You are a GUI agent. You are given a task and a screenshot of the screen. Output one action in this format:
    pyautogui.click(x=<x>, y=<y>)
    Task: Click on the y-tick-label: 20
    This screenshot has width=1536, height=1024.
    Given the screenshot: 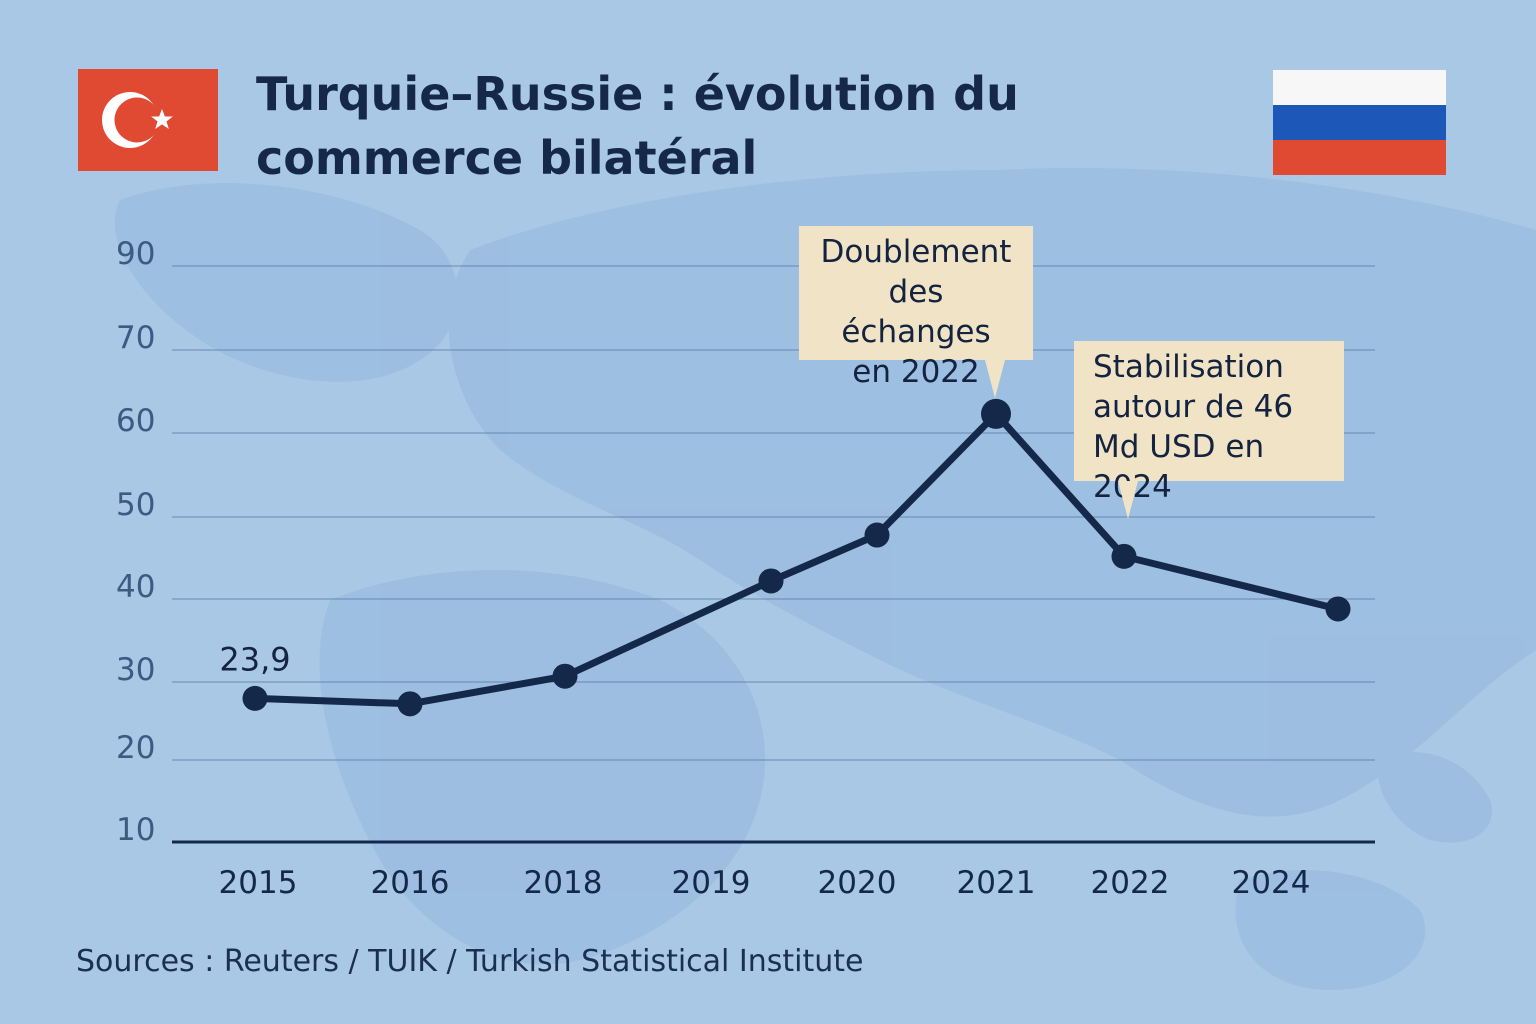 What is the action you would take?
    pyautogui.click(x=135, y=748)
    